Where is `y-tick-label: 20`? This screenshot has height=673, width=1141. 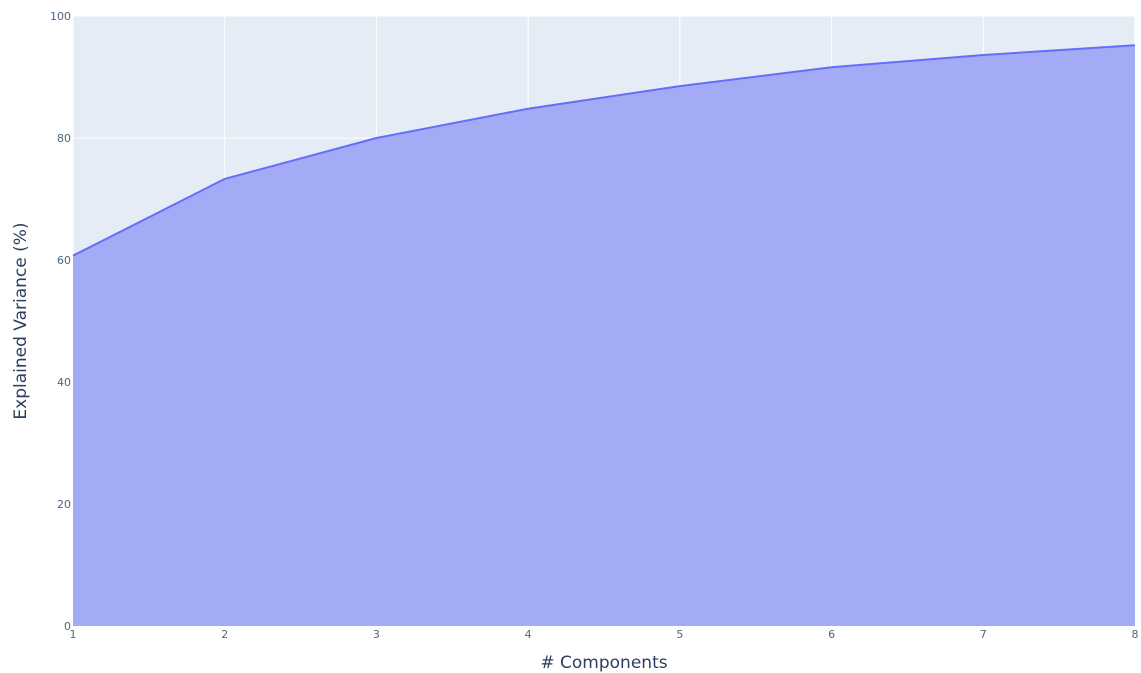
y-tick-label: 20 is located at coordinates (64, 504).